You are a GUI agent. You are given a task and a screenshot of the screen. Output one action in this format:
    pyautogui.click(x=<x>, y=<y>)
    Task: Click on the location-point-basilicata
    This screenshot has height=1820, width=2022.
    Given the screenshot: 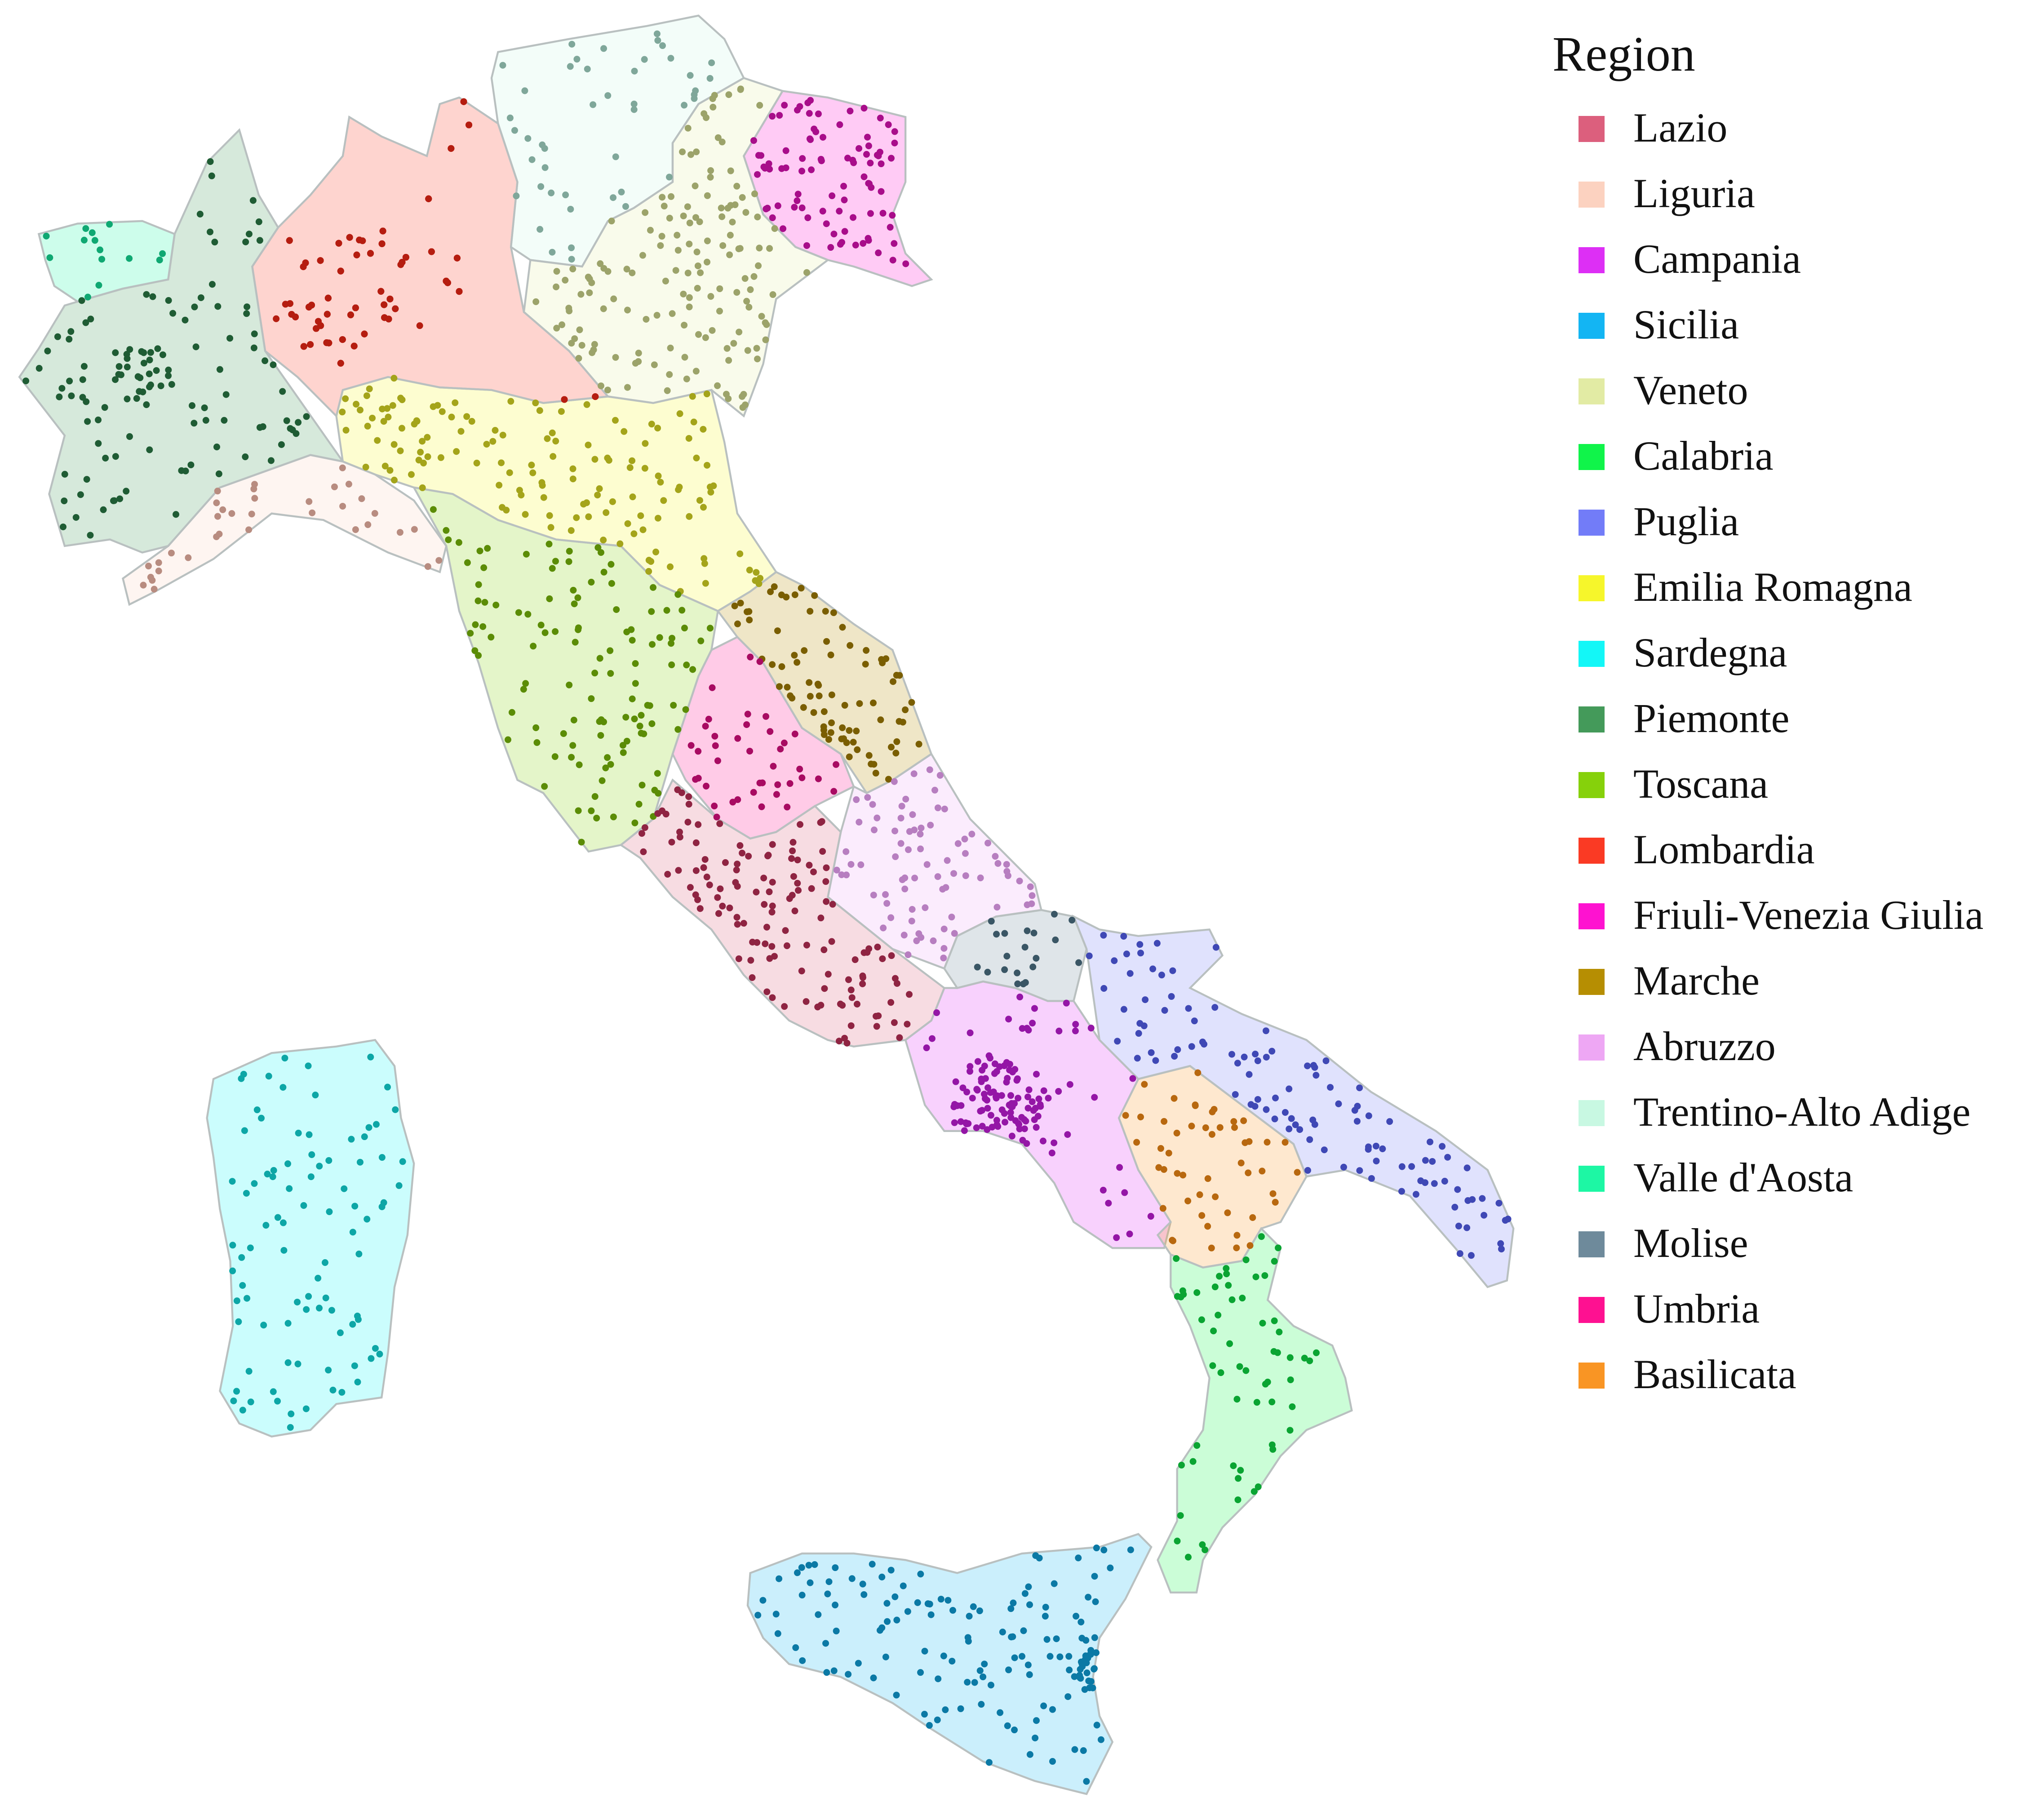 What is the action you would take?
    pyautogui.click(x=1241, y=1163)
    